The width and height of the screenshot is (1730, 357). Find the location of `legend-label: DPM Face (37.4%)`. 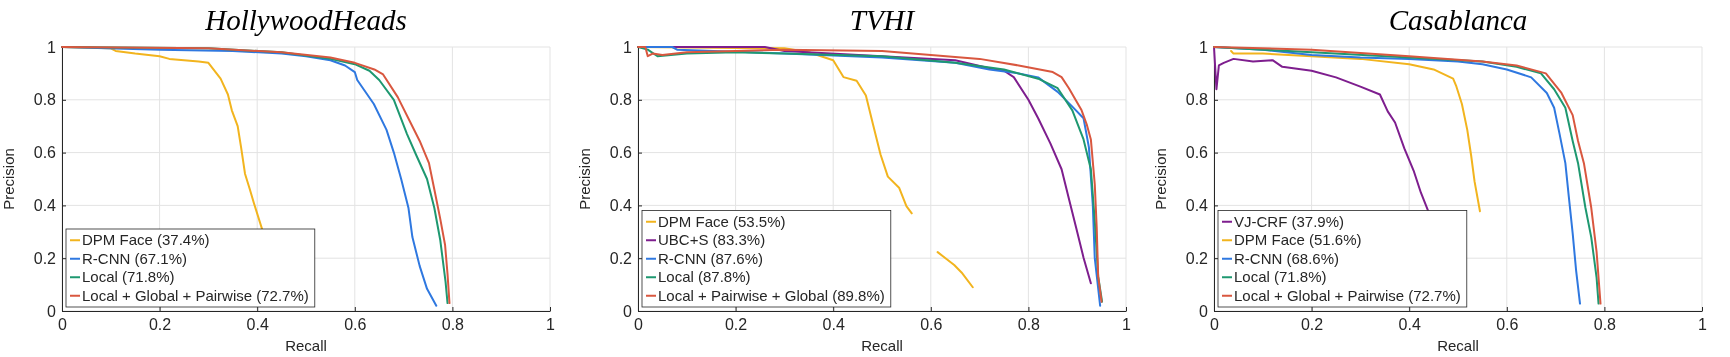

legend-label: DPM Face (37.4%) is located at coordinates (146, 240).